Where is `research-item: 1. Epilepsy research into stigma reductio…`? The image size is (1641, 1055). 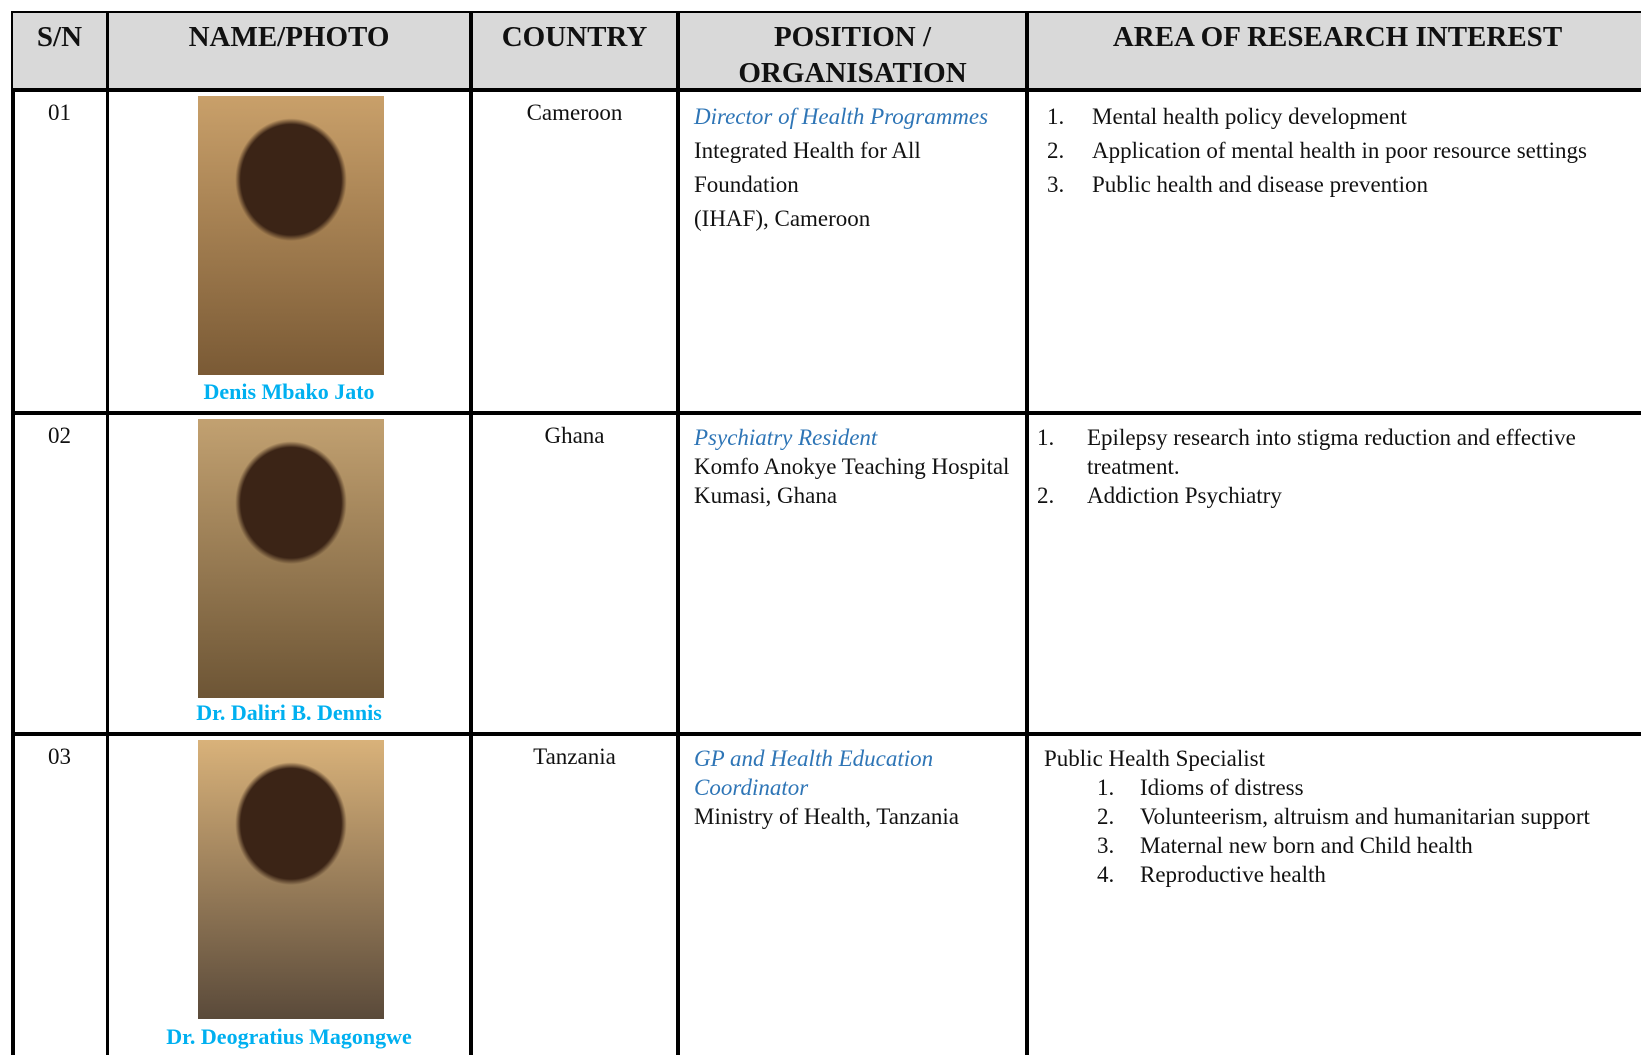 research-item: 1. Epilepsy research into stigma reductio… is located at coordinates (1322, 452).